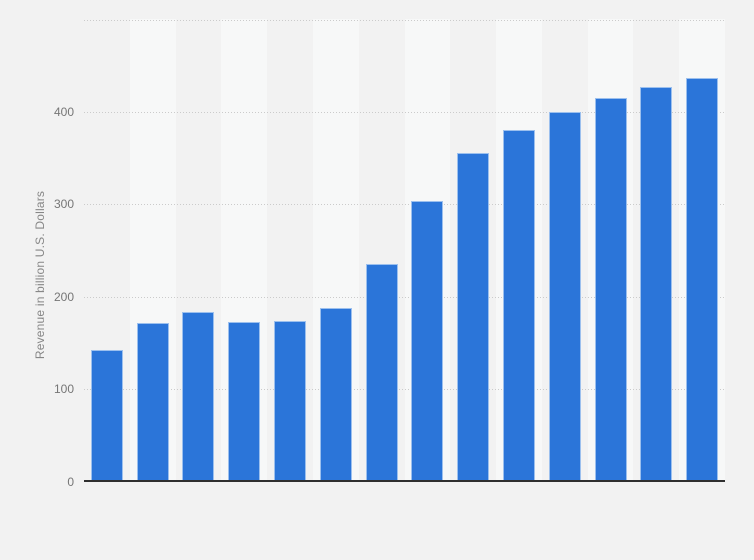 This screenshot has width=754, height=560. I want to click on x-axis-line, so click(404, 481).